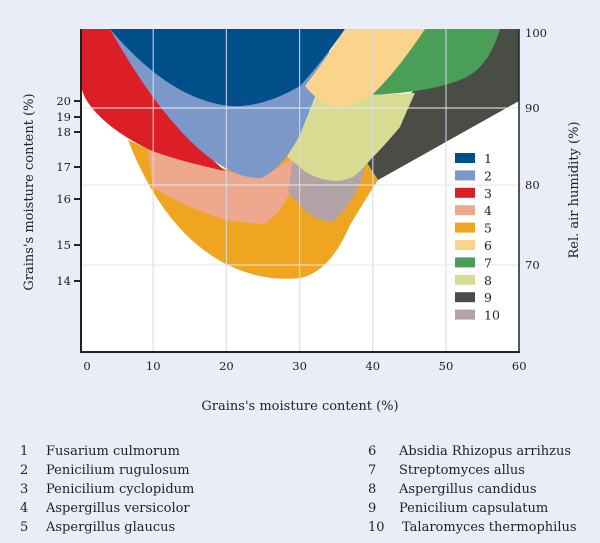 This screenshot has height=543, width=600. What do you see at coordinates (488, 210) in the screenshot?
I see `legend-label-4: 4` at bounding box center [488, 210].